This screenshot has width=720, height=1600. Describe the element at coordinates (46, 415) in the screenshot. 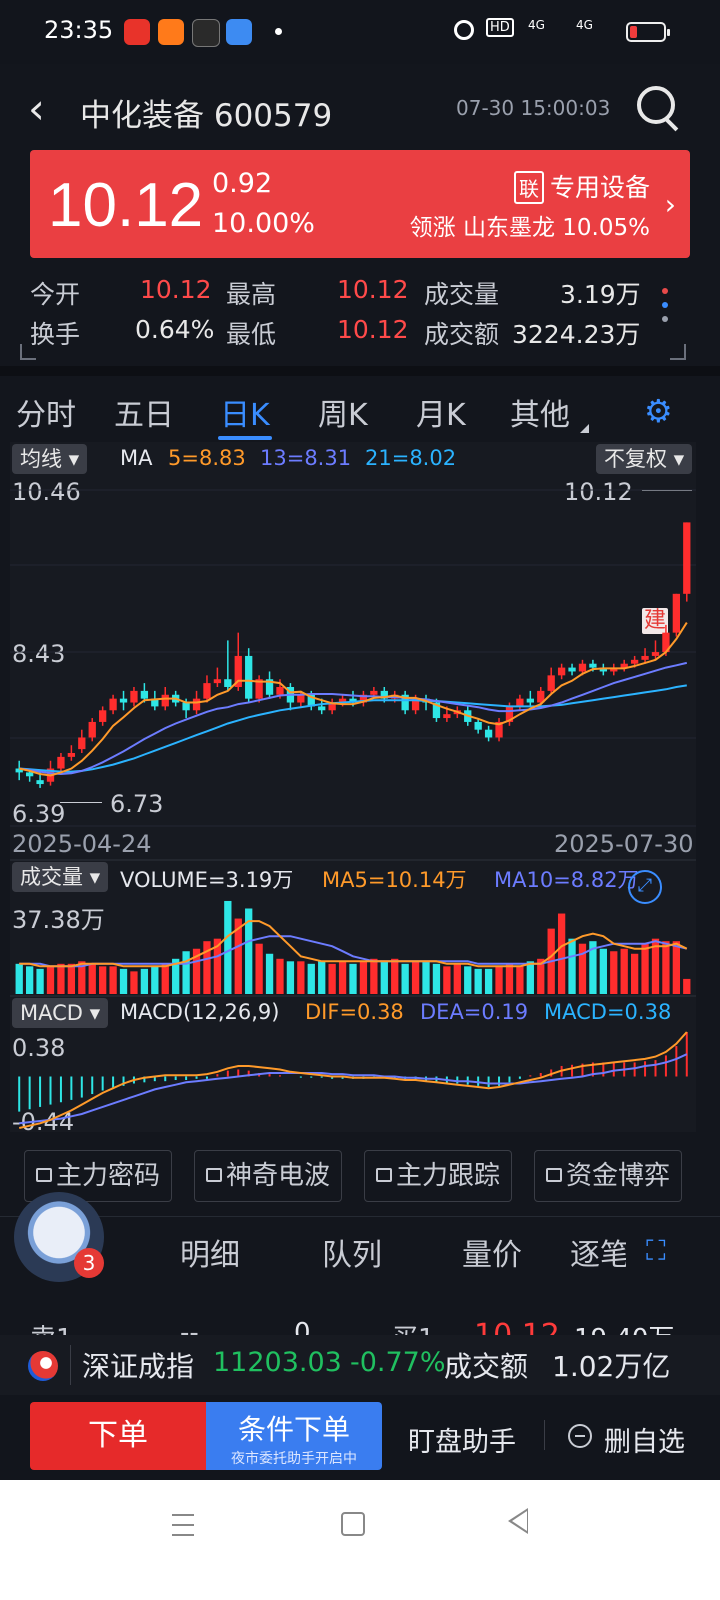

I see `tab-intraday: 分时` at that location.